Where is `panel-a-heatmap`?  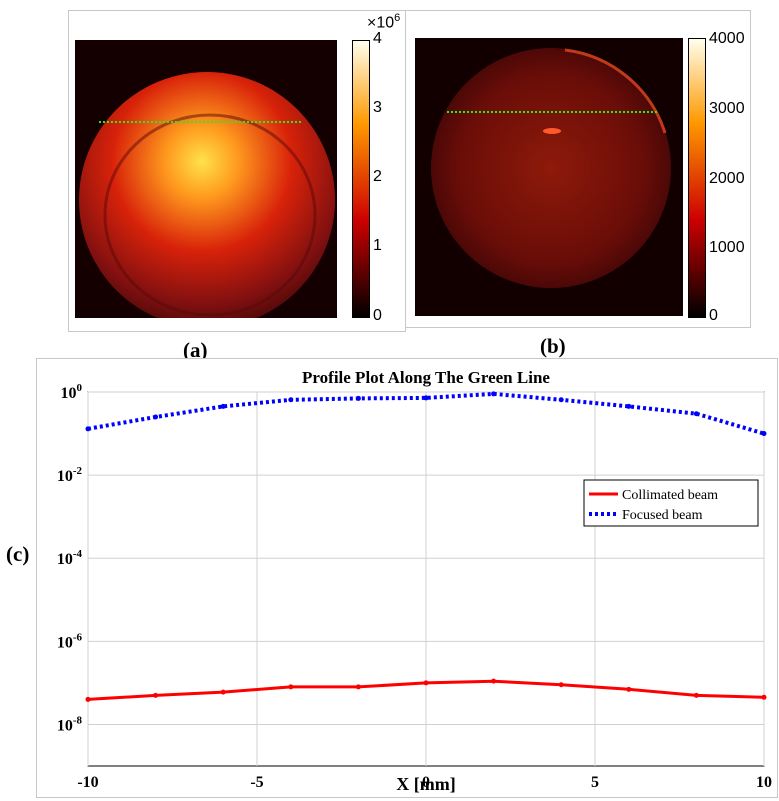 panel-a-heatmap is located at coordinates (206, 179).